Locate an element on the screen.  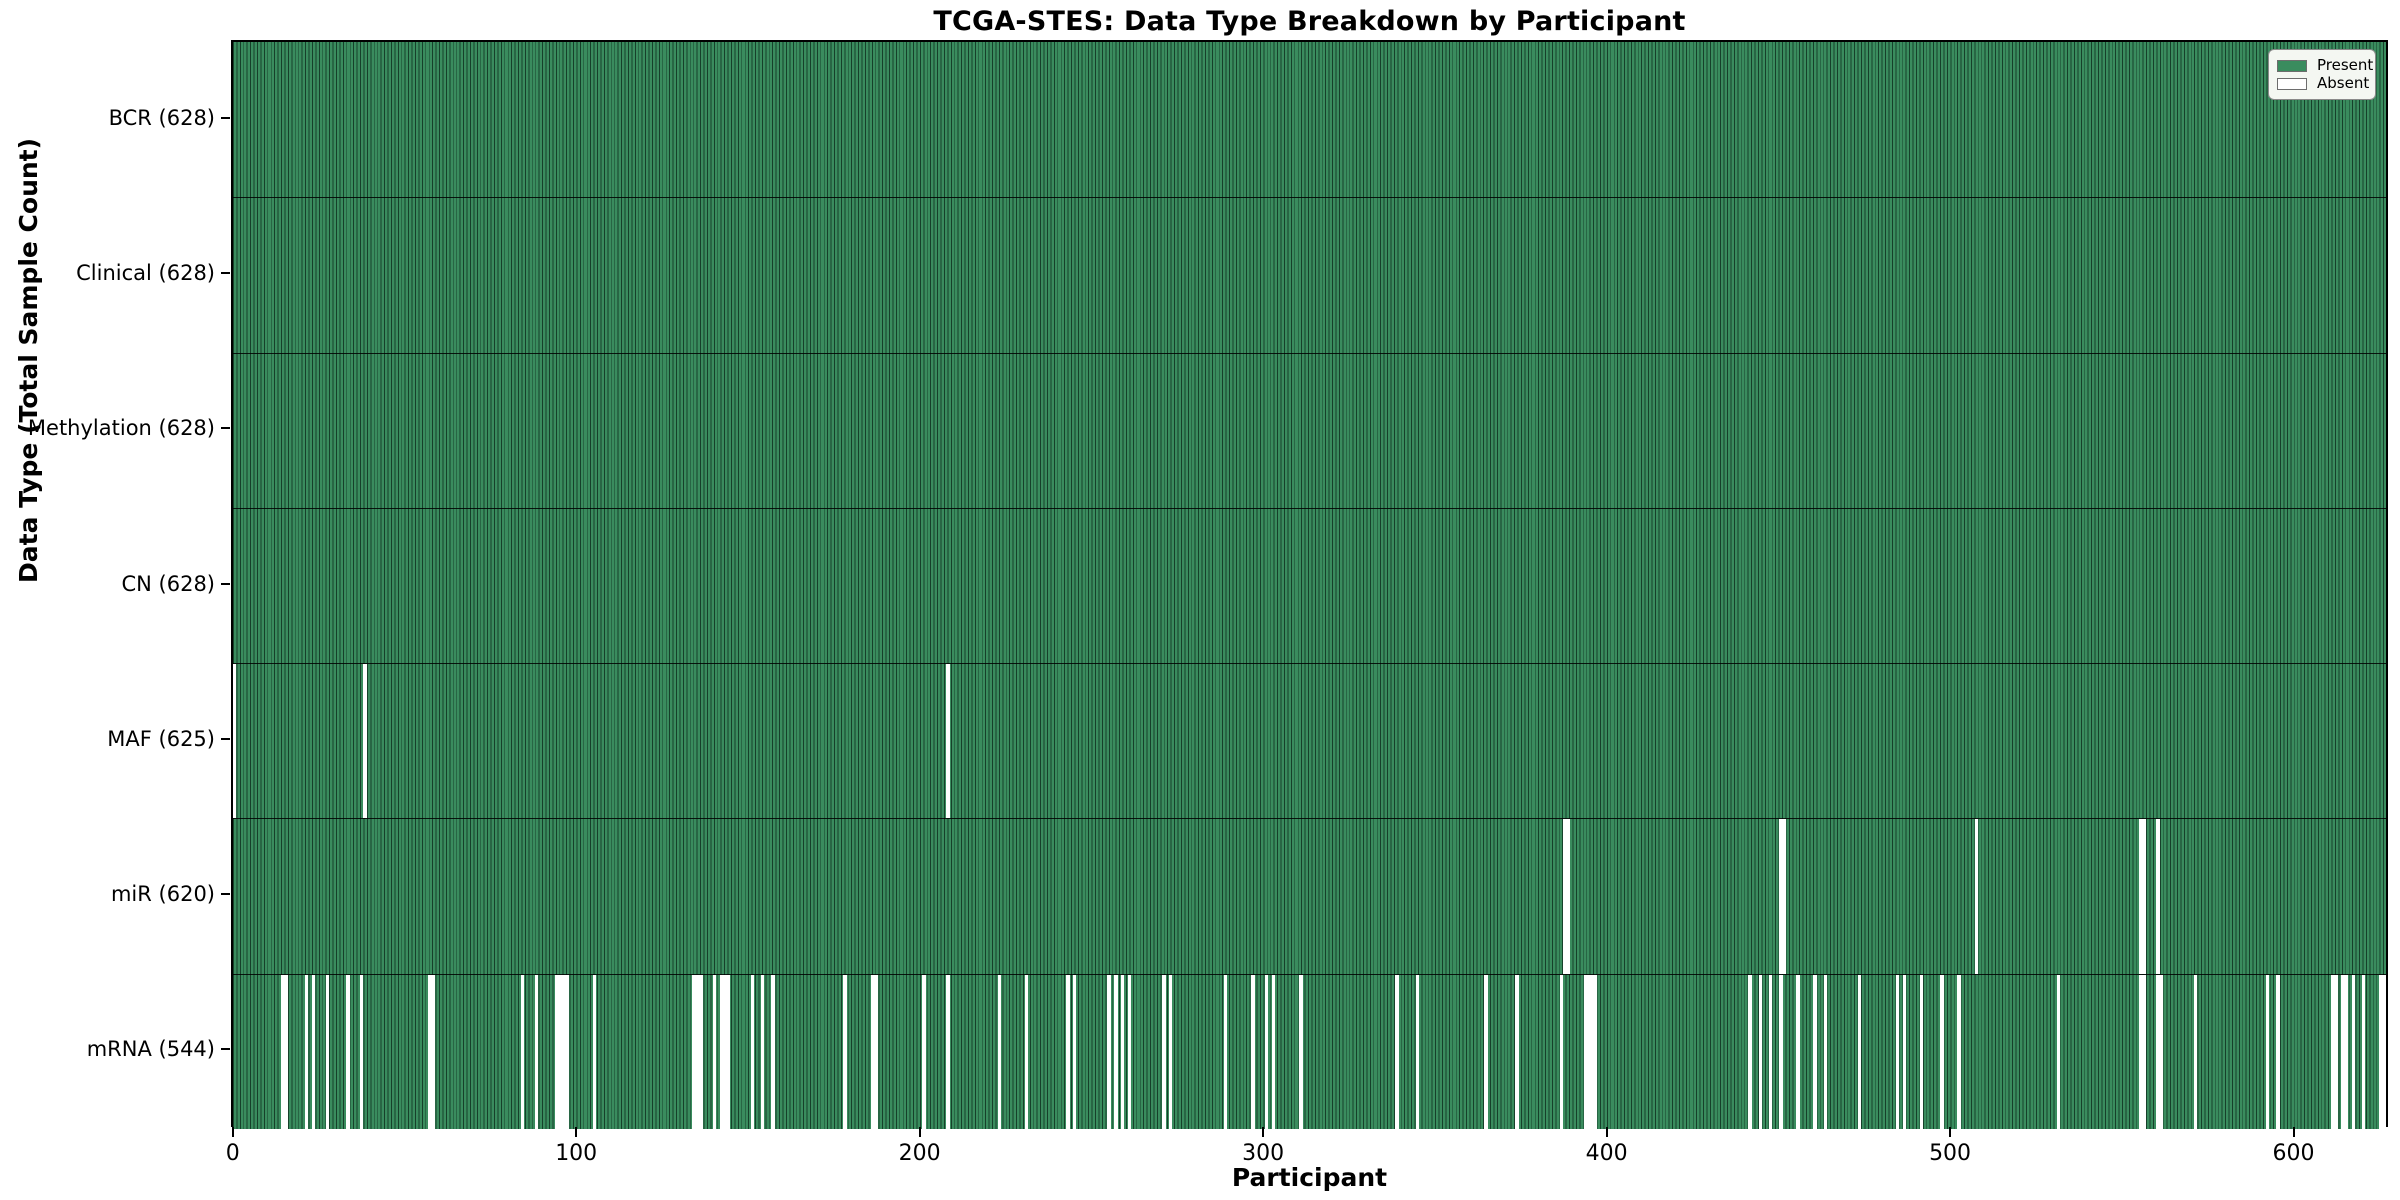
xtick-label-100: 100 is located at coordinates (576, 1153).